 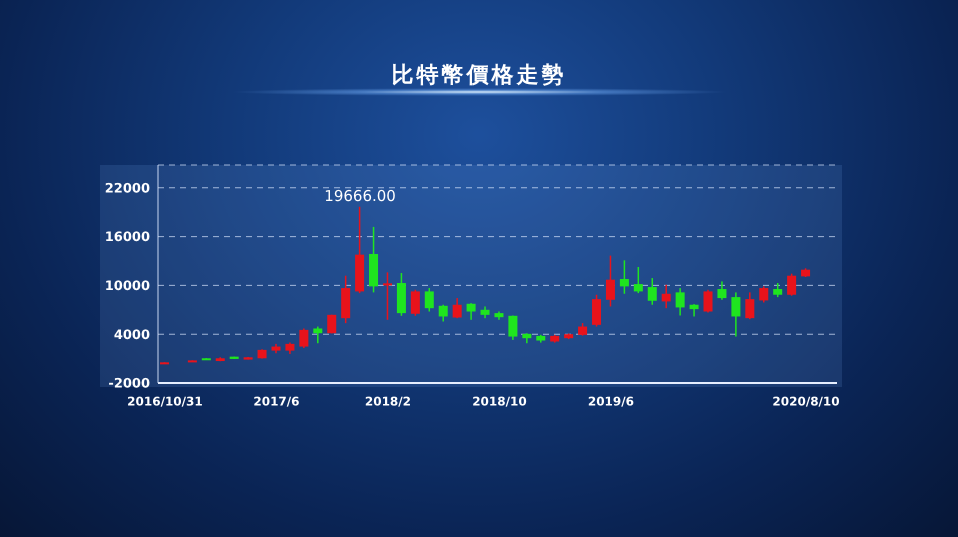 I want to click on y-tick-label: 10000, so click(x=127, y=286).